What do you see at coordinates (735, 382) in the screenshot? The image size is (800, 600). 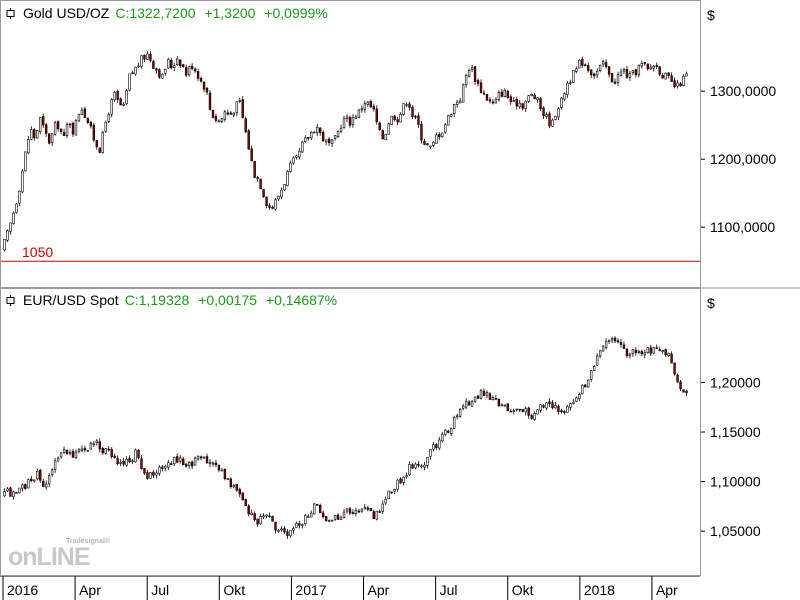 I see `y-tick-label: 1,20000` at bounding box center [735, 382].